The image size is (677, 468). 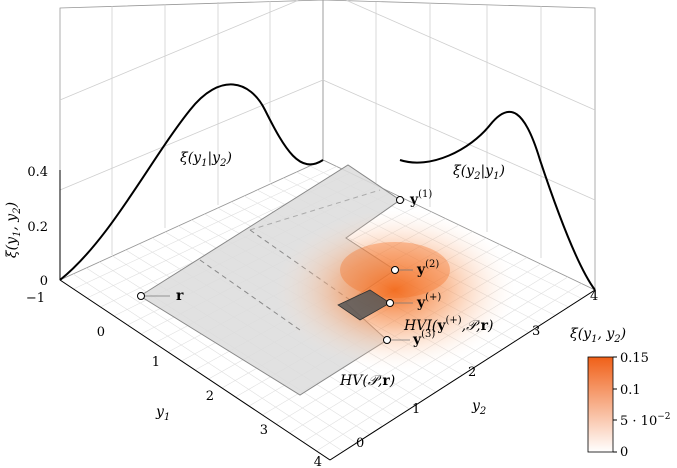 I want to click on label-r: r, so click(x=180, y=296).